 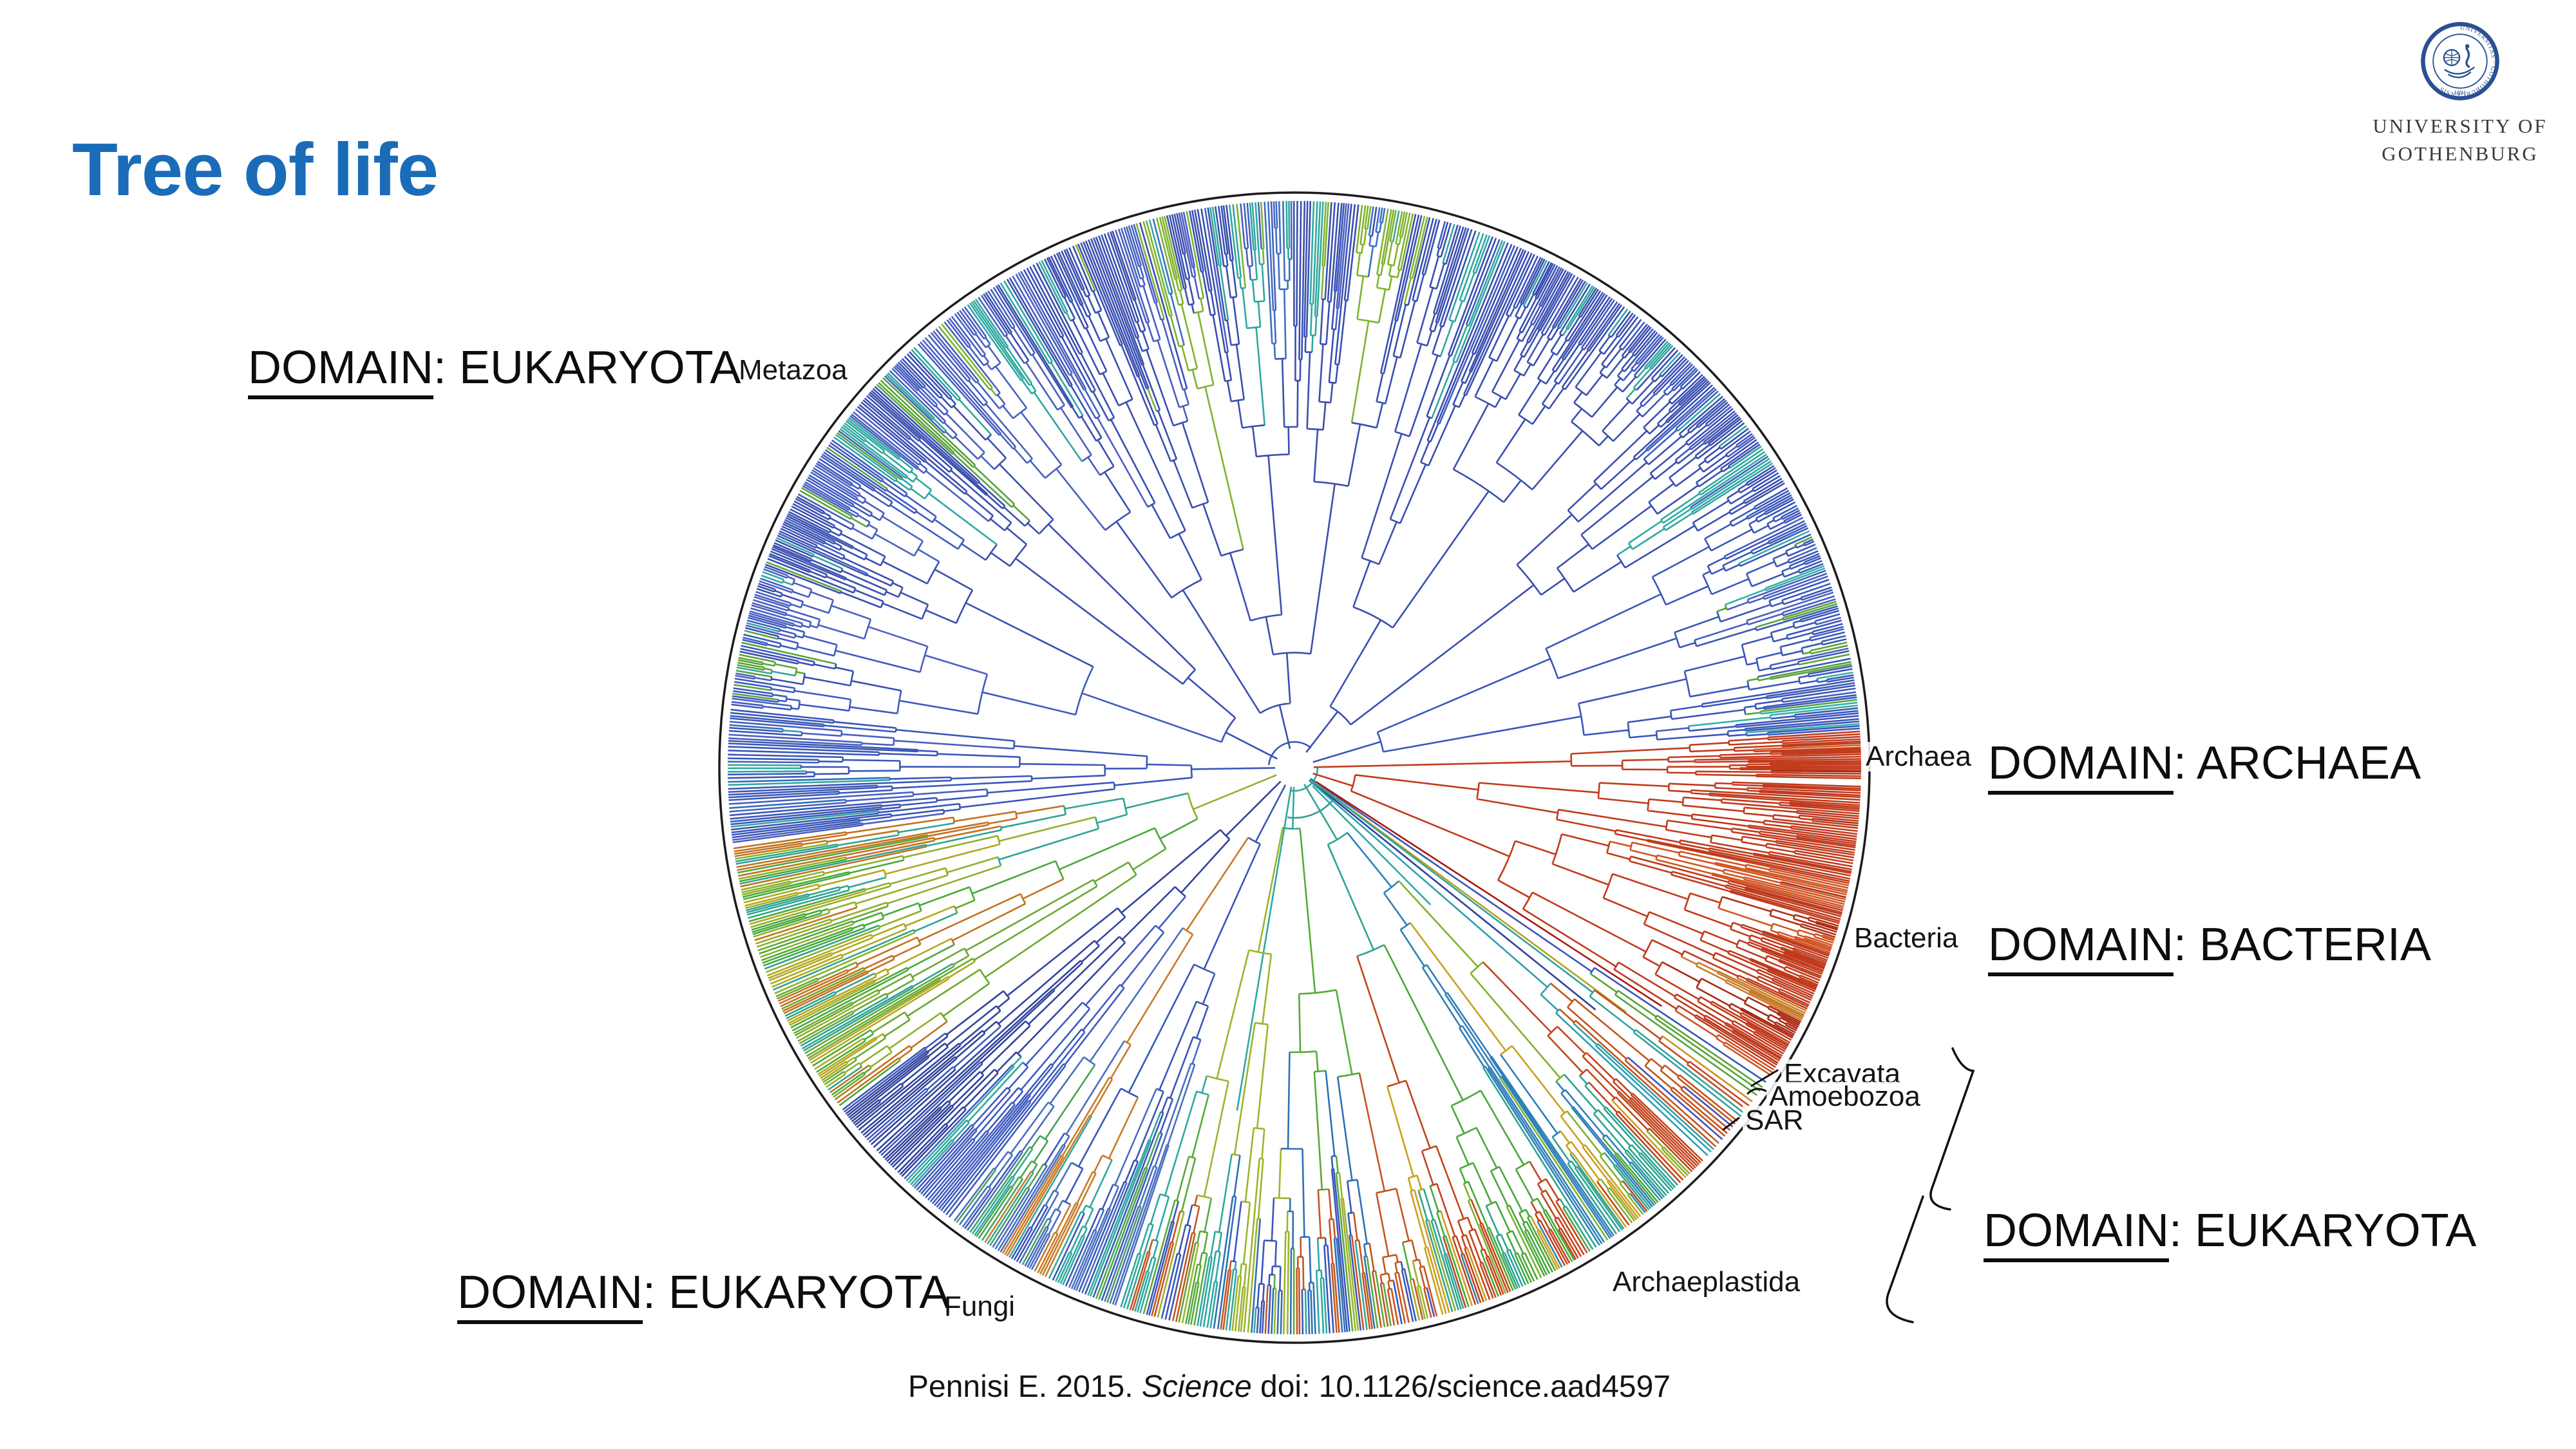 What do you see at coordinates (1907, 939) in the screenshot?
I see `clade-label-bacteria: Bacteria` at bounding box center [1907, 939].